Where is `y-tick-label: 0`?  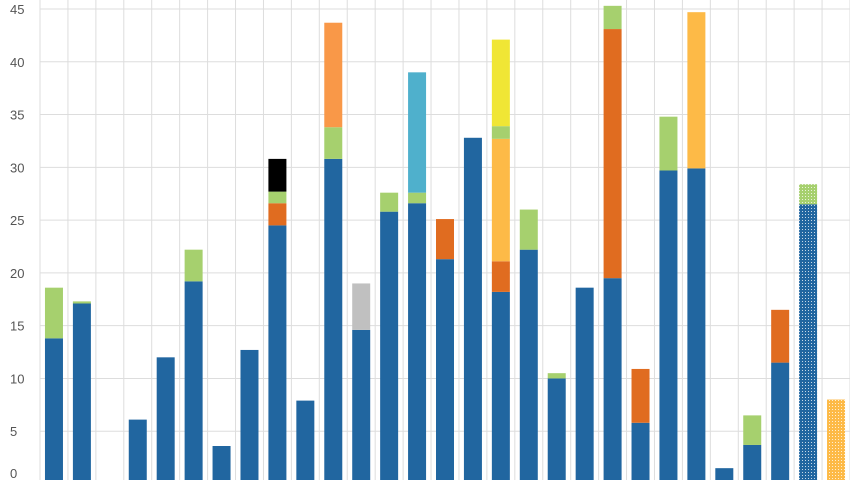 y-tick-label: 0 is located at coordinates (13, 473).